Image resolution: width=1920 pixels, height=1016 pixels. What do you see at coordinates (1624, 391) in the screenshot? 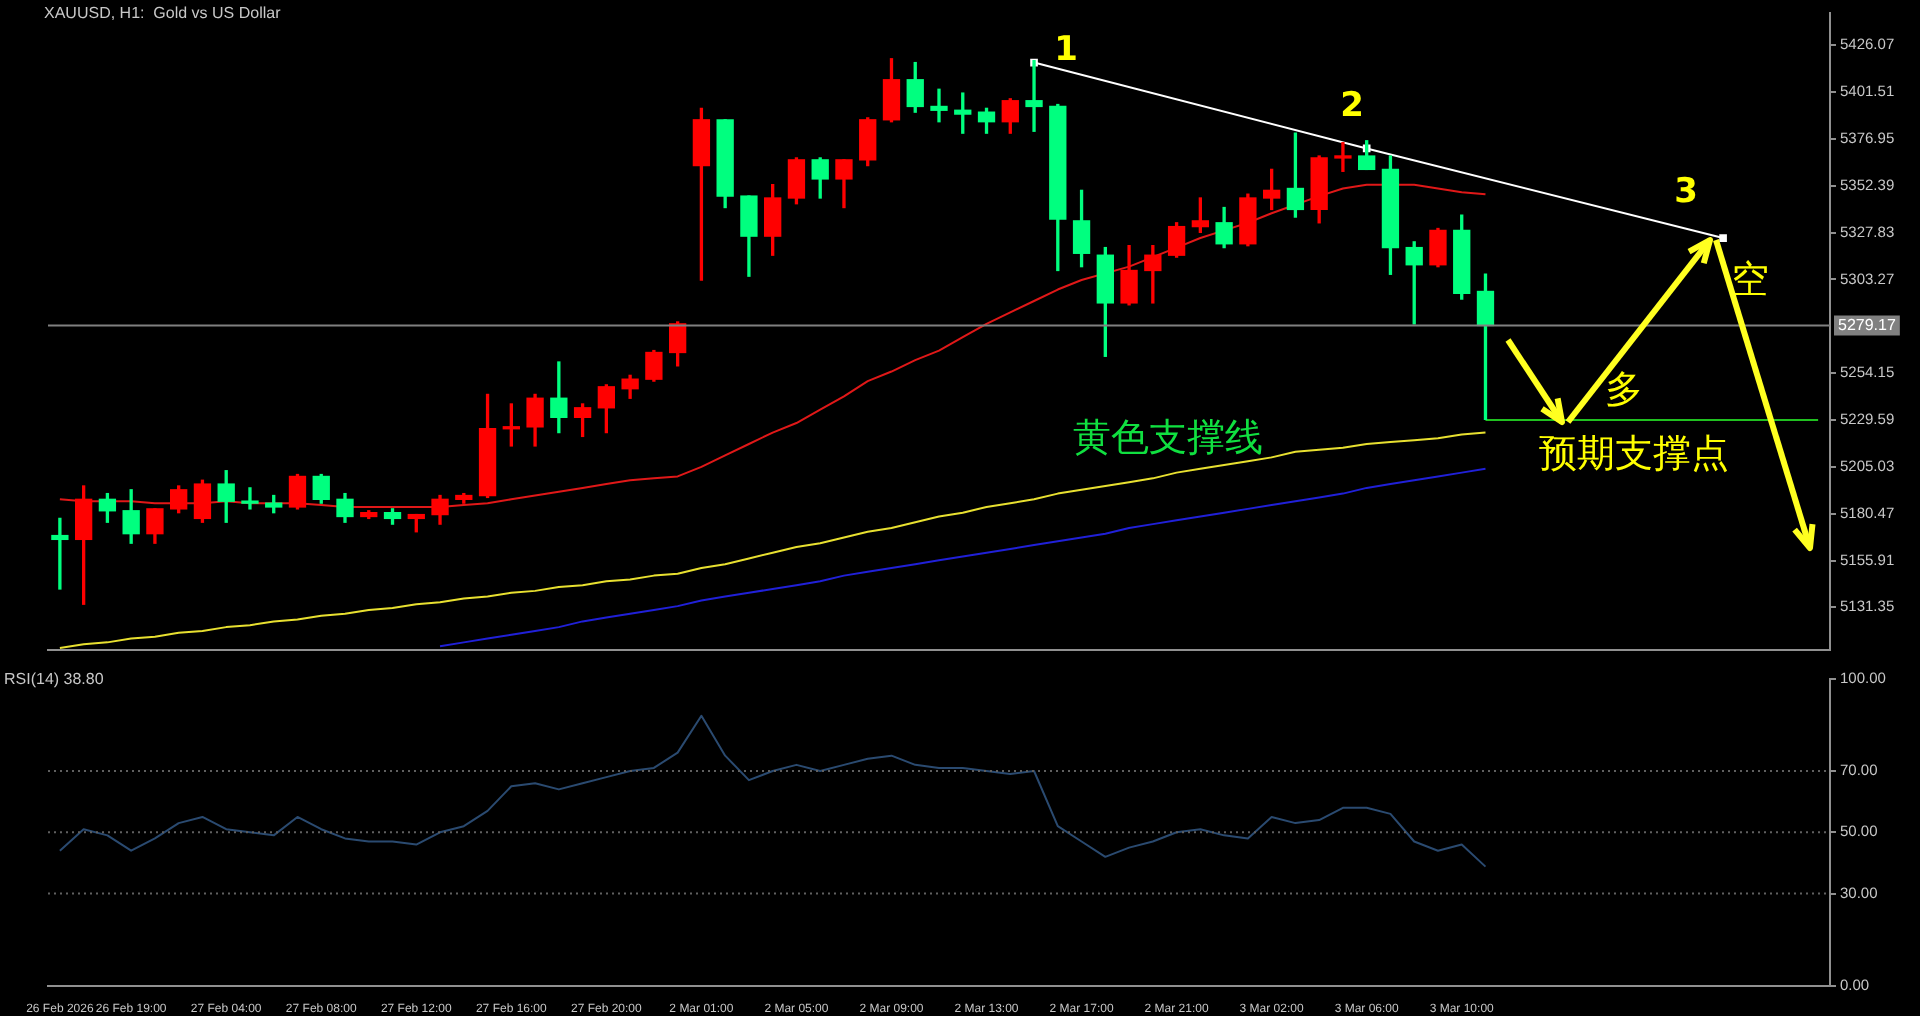
I see `annotation: 多` at bounding box center [1624, 391].